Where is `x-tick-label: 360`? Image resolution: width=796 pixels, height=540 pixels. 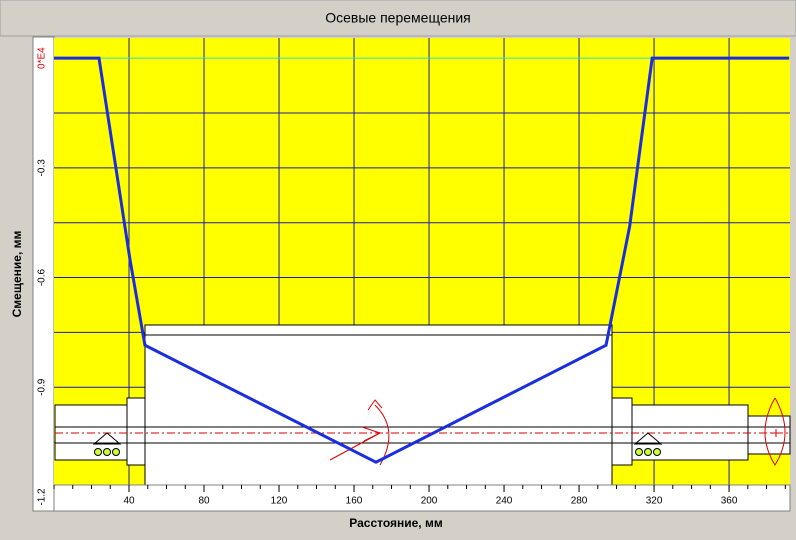
x-tick-label: 360 is located at coordinates (729, 501).